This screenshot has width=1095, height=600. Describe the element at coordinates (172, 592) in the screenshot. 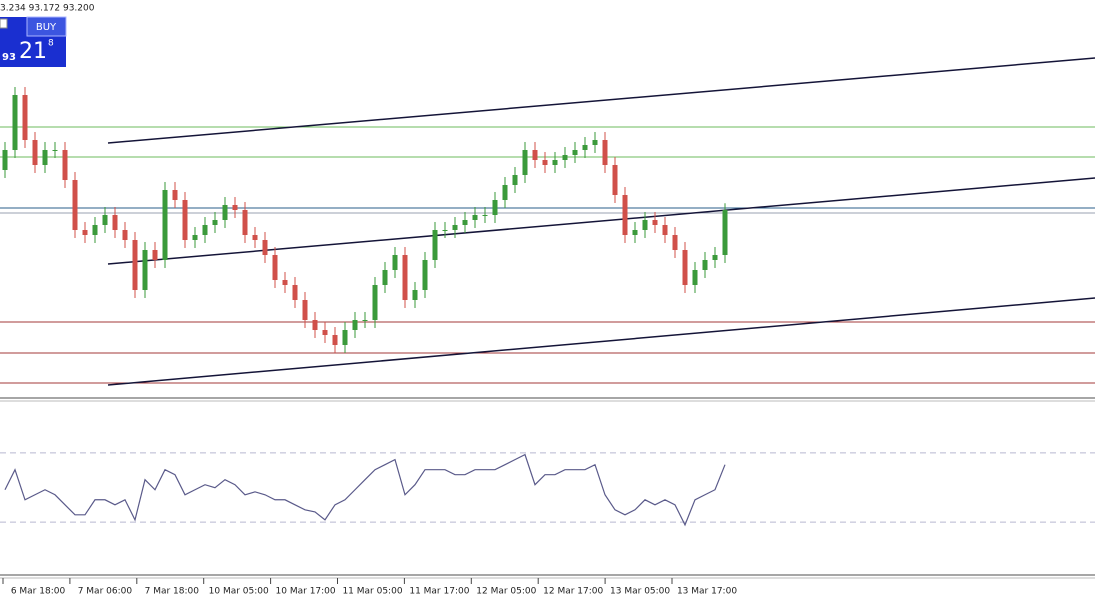

I see `time-label: 7 Mar 18:00` at that location.